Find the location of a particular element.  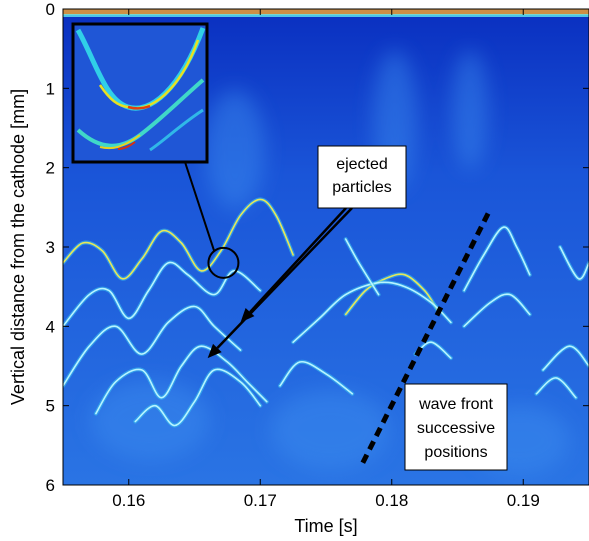

arrow-line-lower is located at coordinates (284, 278).